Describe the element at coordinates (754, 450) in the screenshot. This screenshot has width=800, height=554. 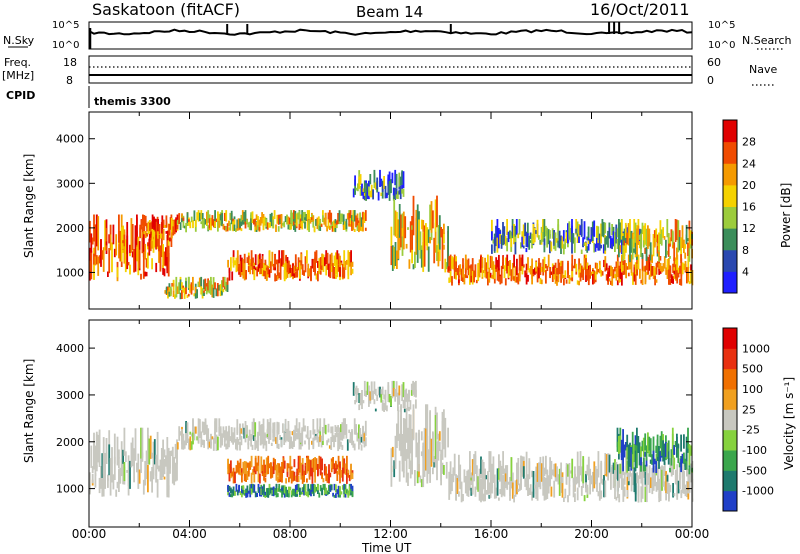
I see `colorbar-tick-label: -100` at that location.